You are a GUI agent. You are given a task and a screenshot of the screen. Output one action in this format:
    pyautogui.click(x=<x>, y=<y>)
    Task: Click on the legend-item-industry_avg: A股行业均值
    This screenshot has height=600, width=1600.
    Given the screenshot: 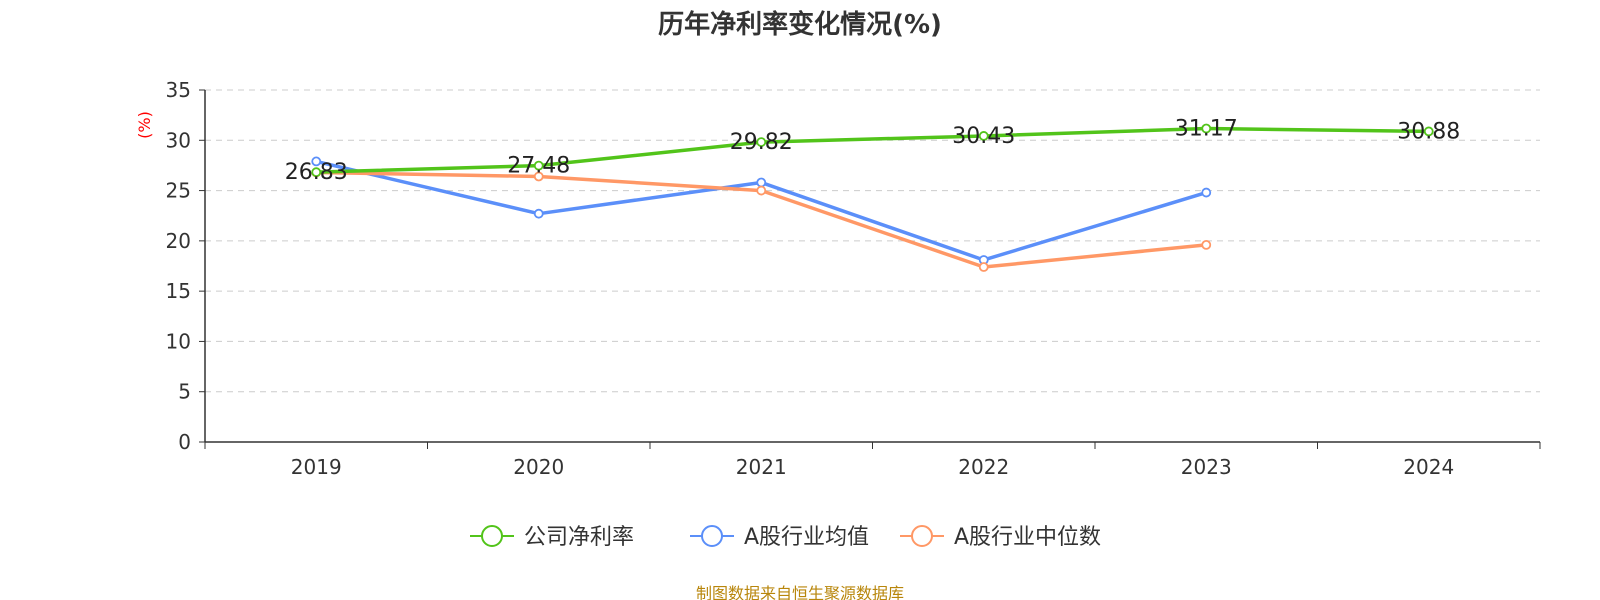 What is the action you would take?
    pyautogui.click(x=779, y=537)
    